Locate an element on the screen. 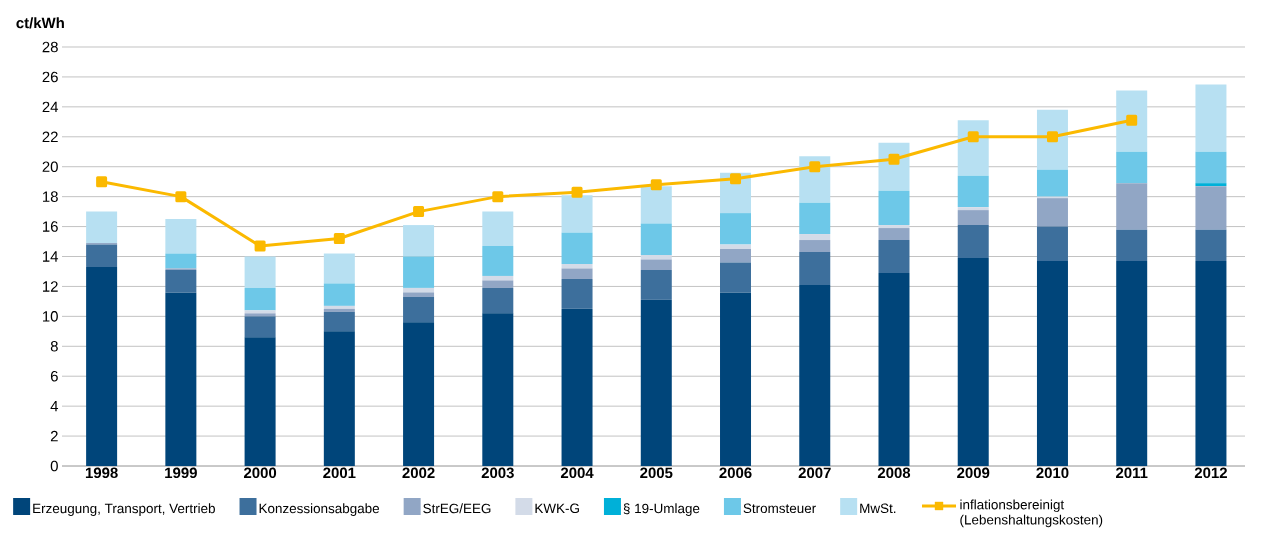 Image resolution: width=1261 pixels, height=544 pixels. x-tick-label: 2008 is located at coordinates (894, 473).